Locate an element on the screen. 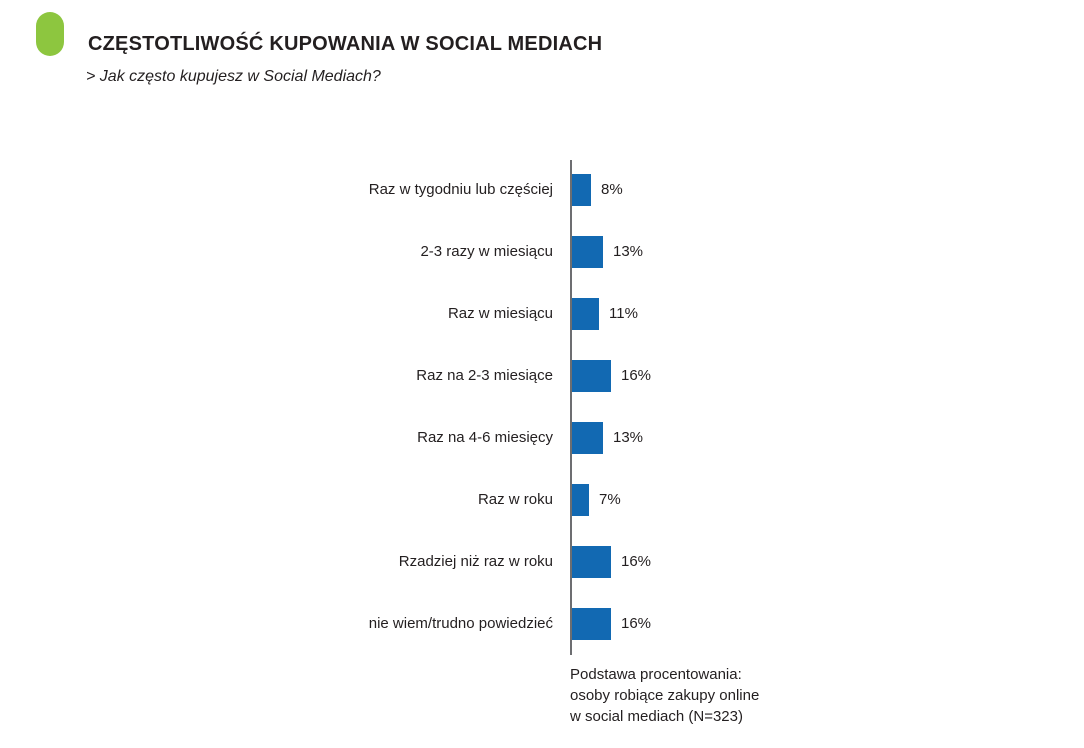  category-label: Raz w miesiącu is located at coordinates (500, 313).